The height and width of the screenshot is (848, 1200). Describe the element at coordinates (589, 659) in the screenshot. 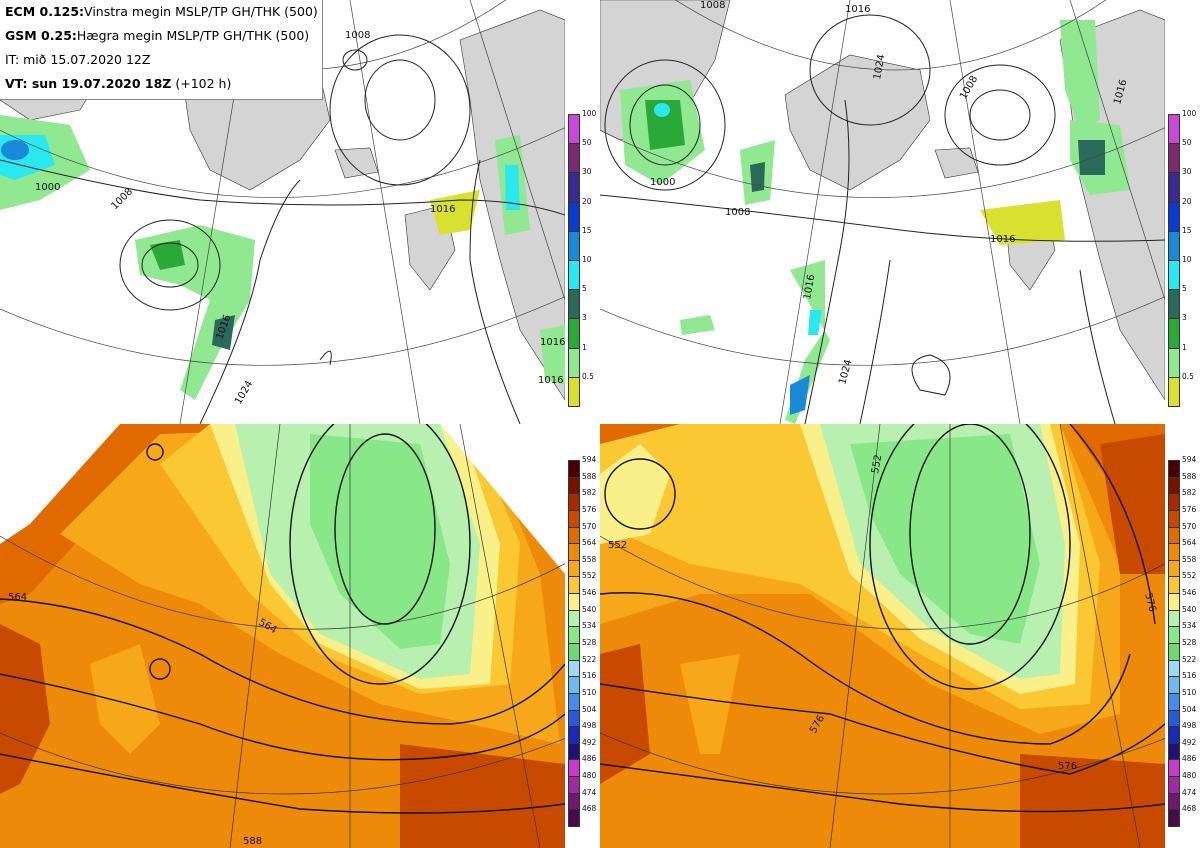

I see `colorbar-label: 522` at that location.